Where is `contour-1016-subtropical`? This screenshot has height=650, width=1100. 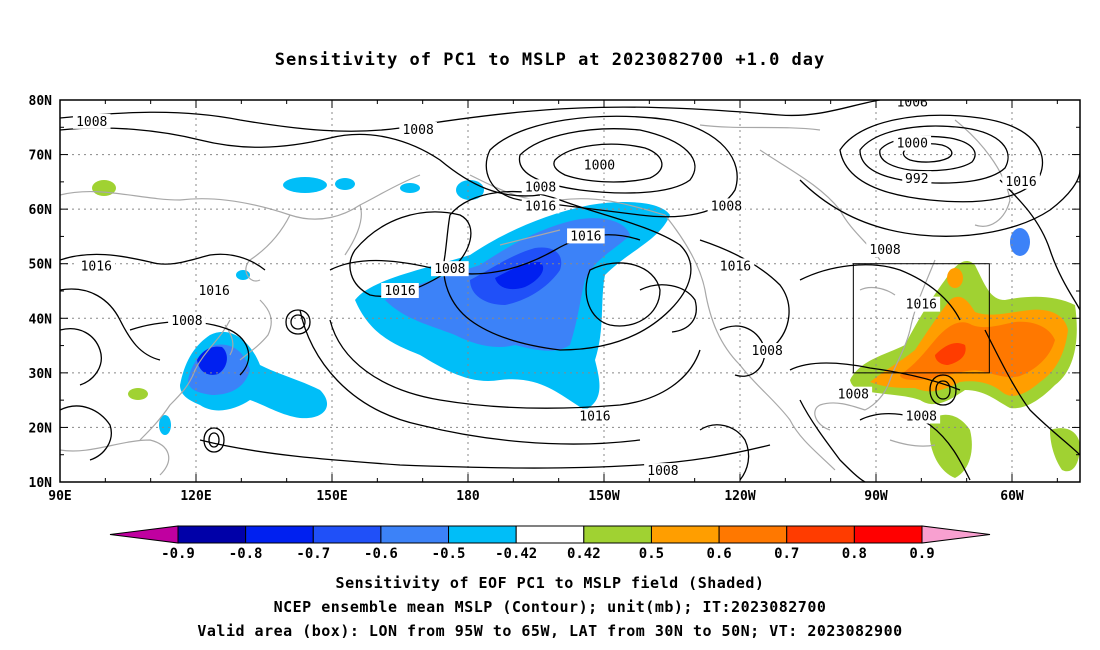
contour-1016-subtropical is located at coordinates (515, 364).